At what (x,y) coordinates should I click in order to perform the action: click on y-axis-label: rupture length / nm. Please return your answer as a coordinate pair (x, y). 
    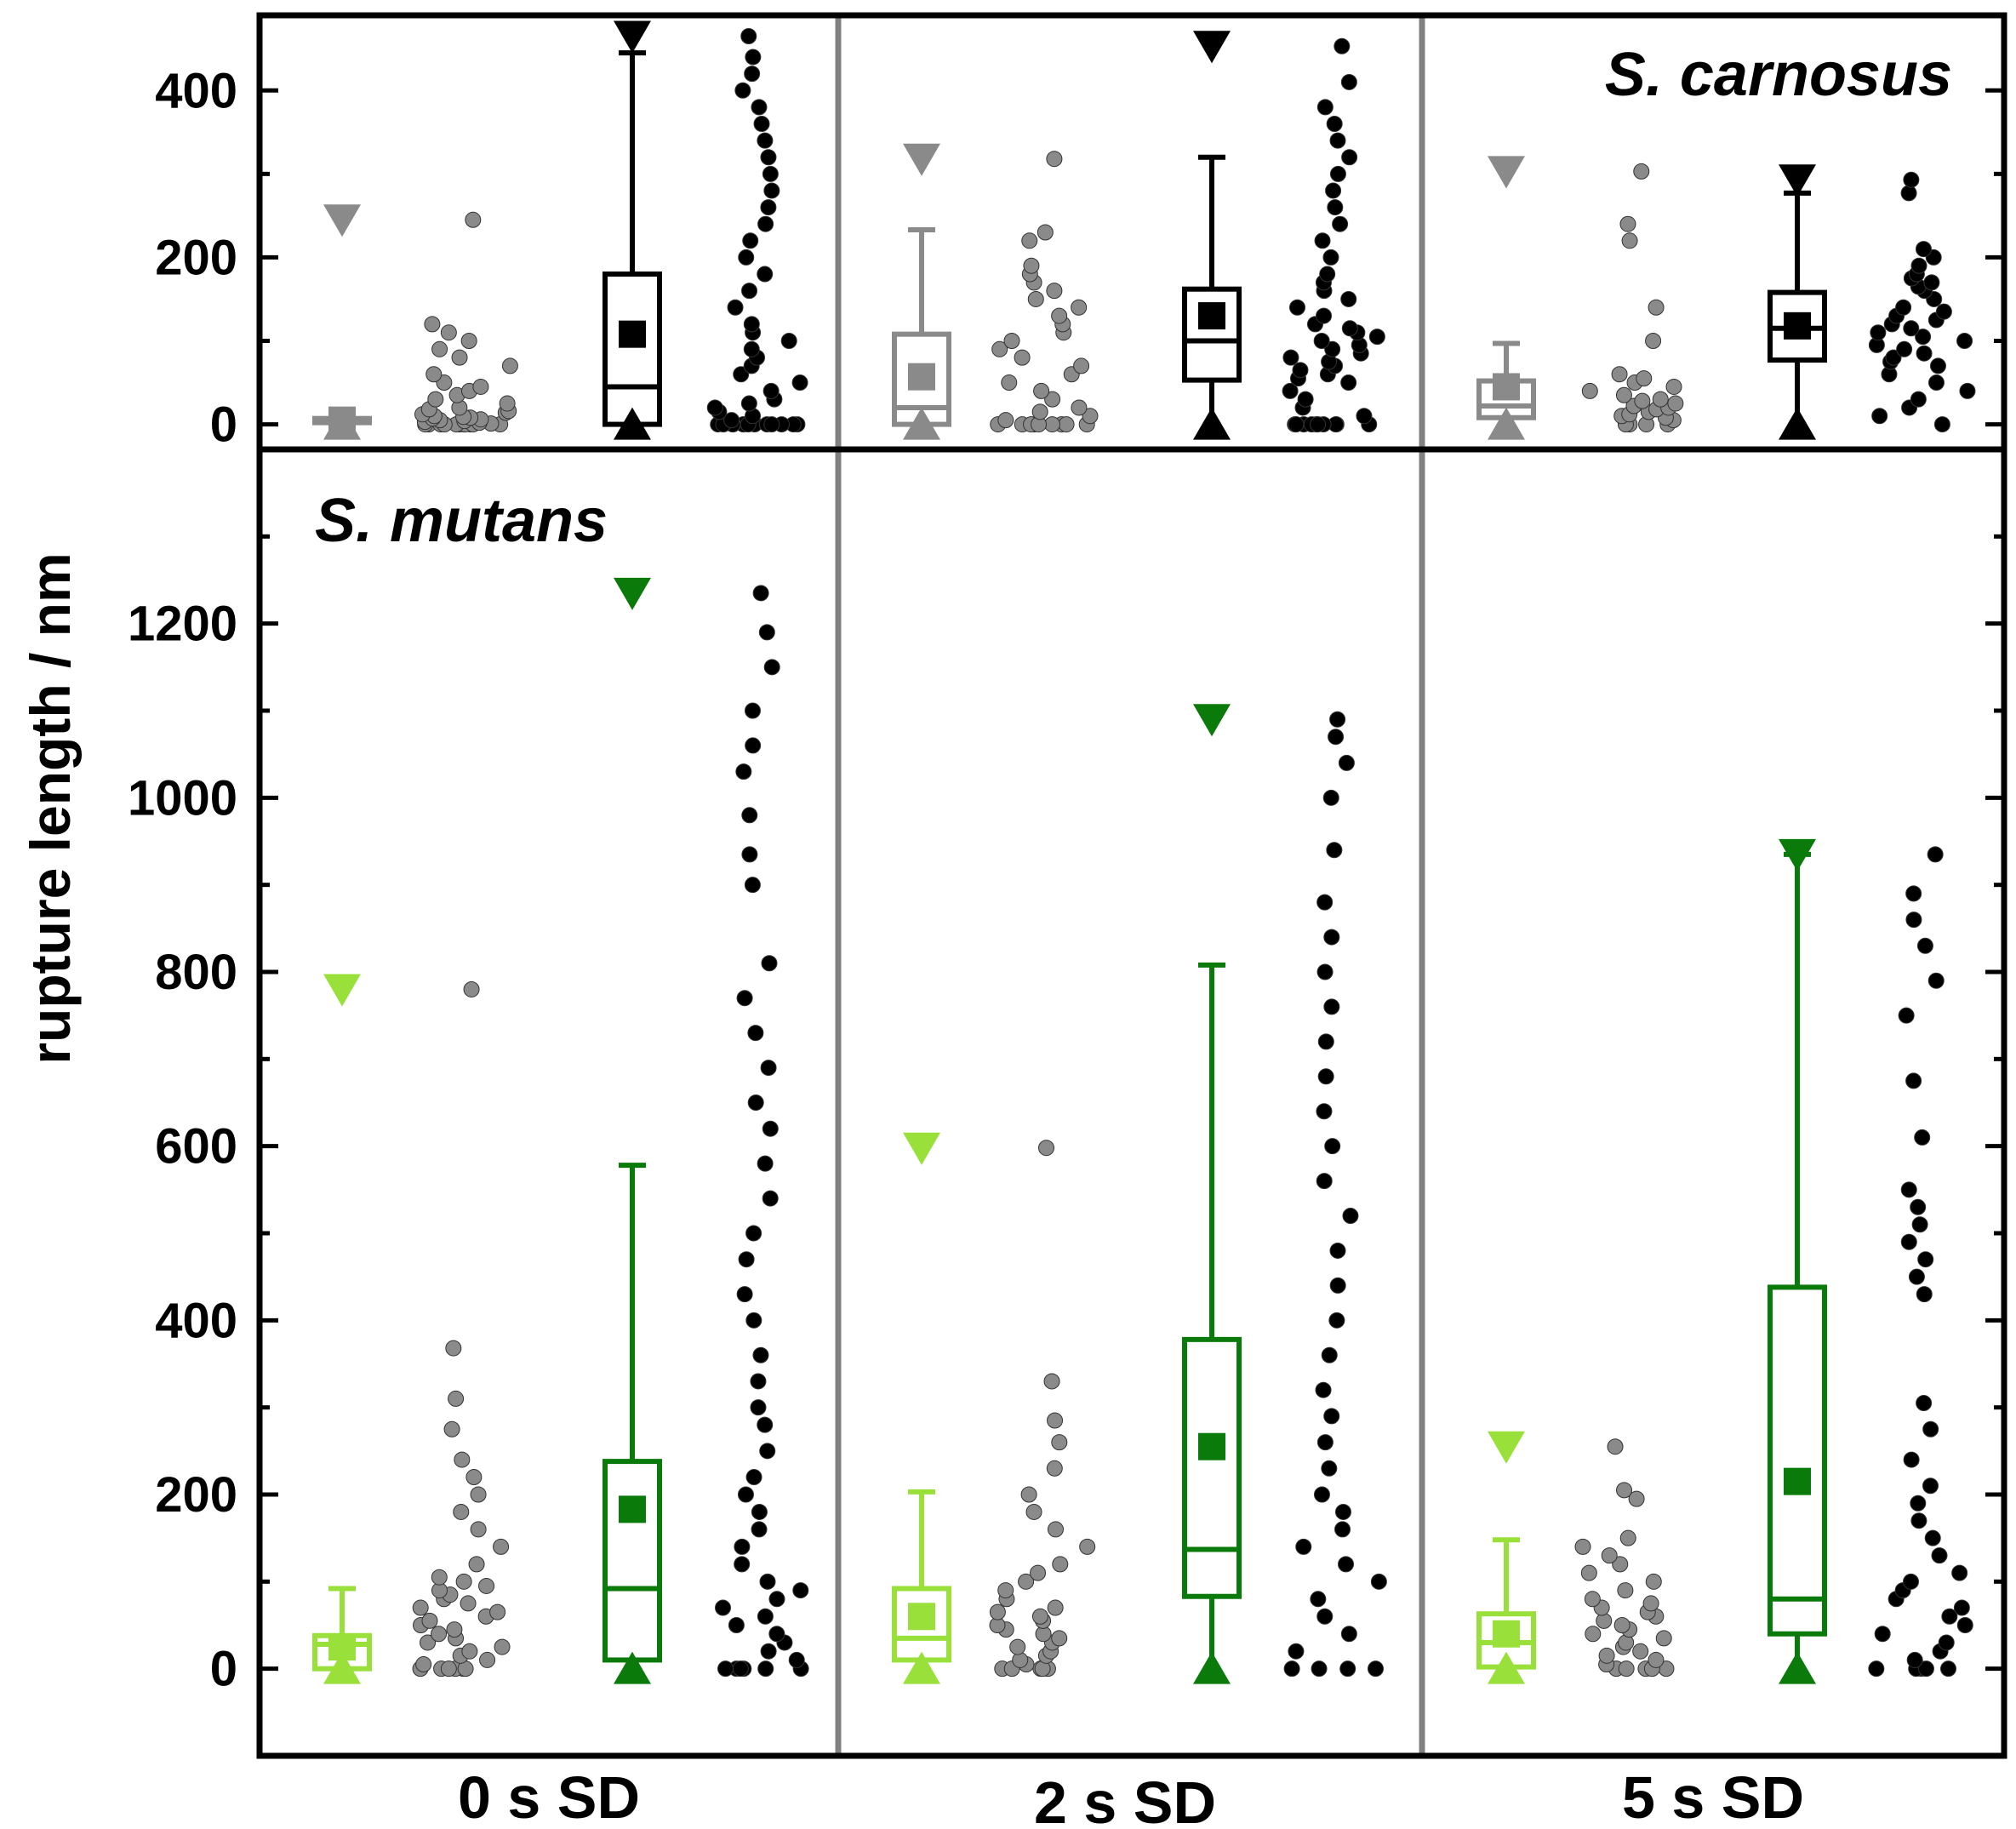
    Looking at the image, I should click on (50, 808).